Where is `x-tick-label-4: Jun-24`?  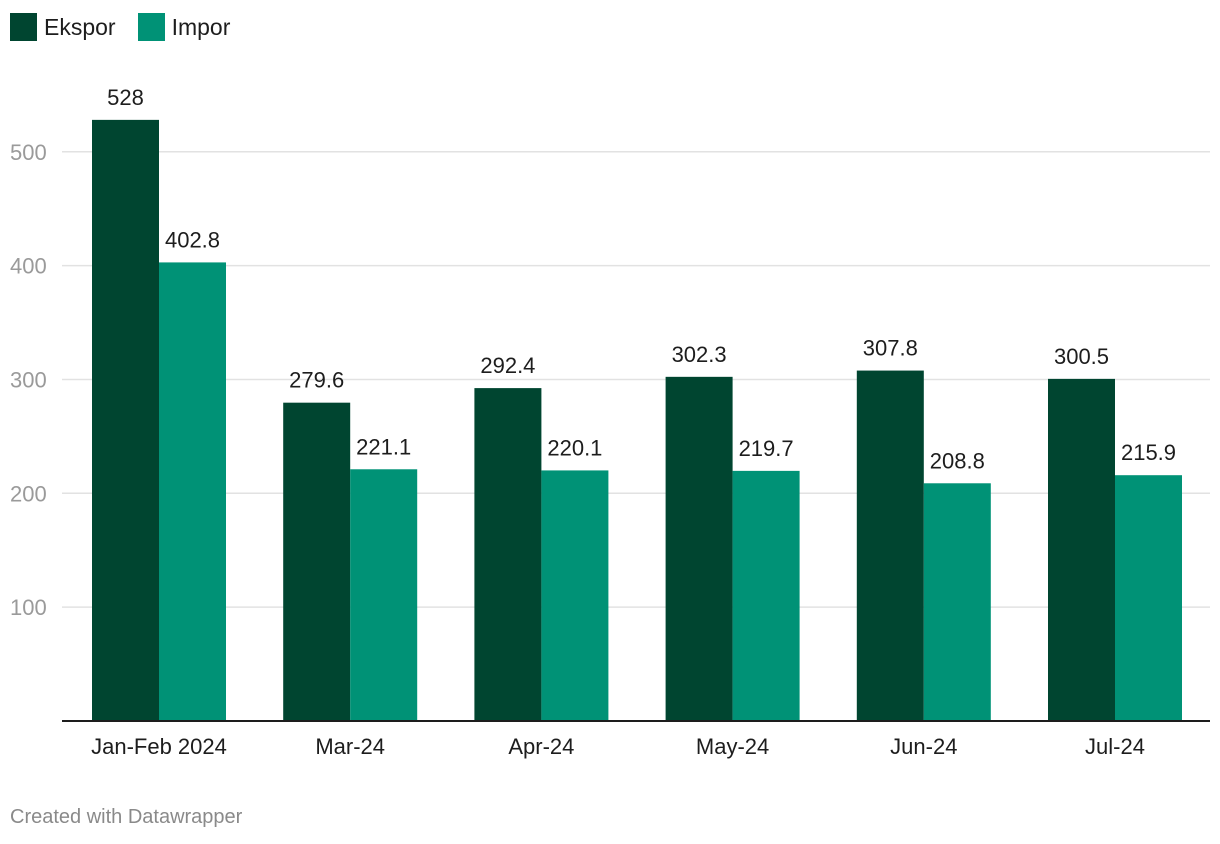 x-tick-label-4: Jun-24 is located at coordinates (923, 746).